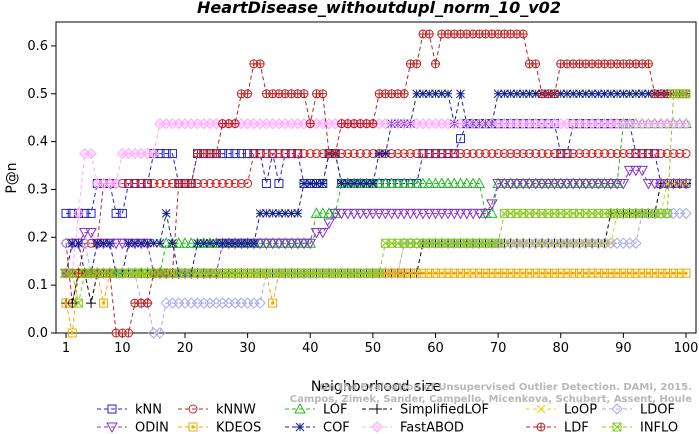  What do you see at coordinates (517, 124) in the screenshot?
I see `data-point-knn` at bounding box center [517, 124].